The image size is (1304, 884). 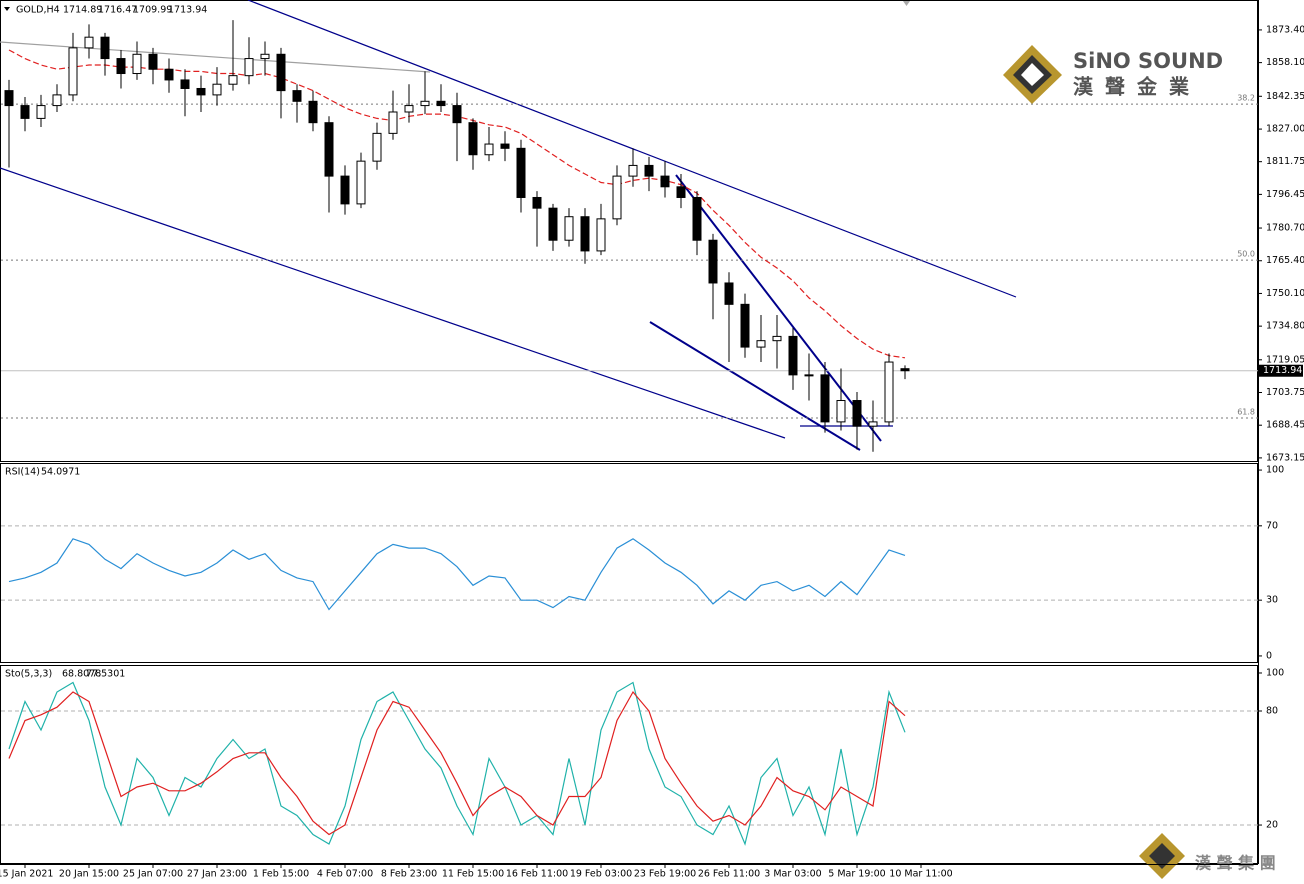 I want to click on ohlc-high: 1716.47, so click(x=117, y=10).